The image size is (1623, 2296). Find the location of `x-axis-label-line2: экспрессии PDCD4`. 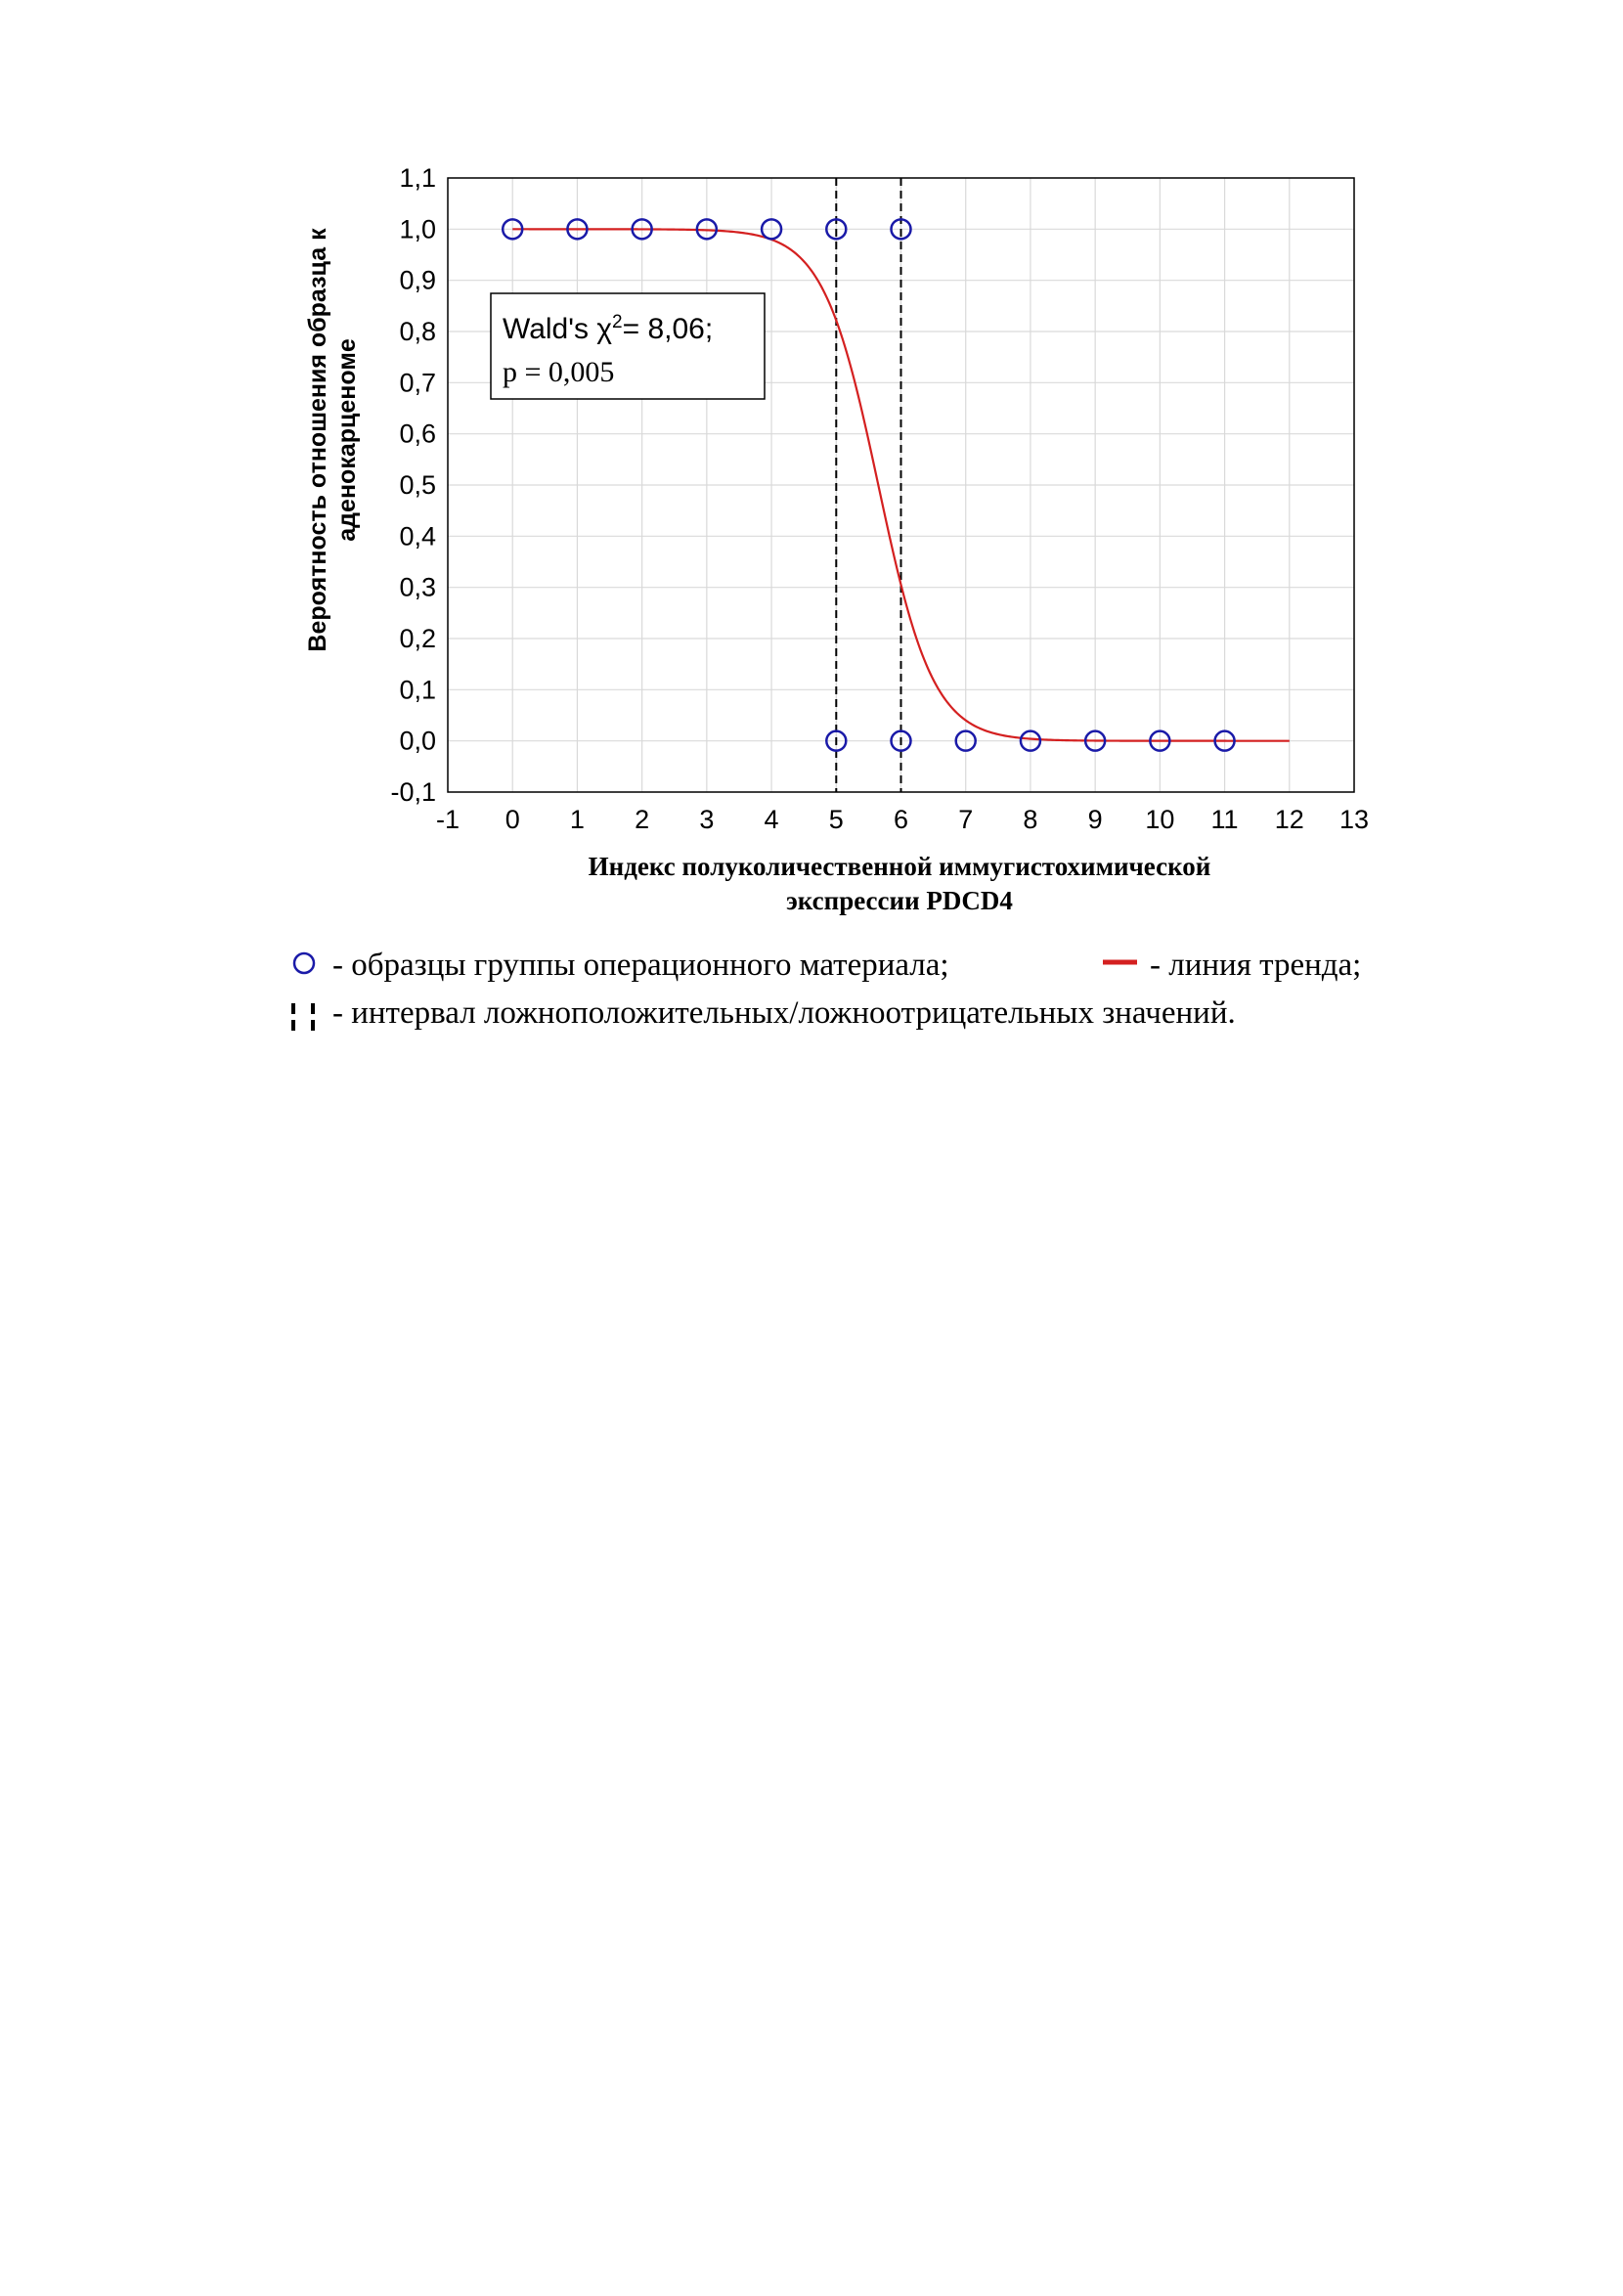

x-axis-label-line2: экспрессии PDCD4 is located at coordinates (899, 900).